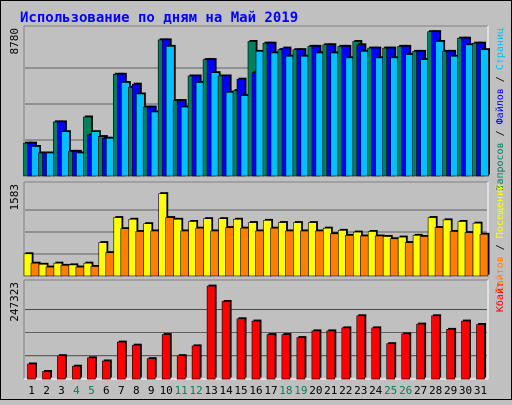 This screenshot has height=405, width=512. I want to click on x-tick-label: 12, so click(195, 390).